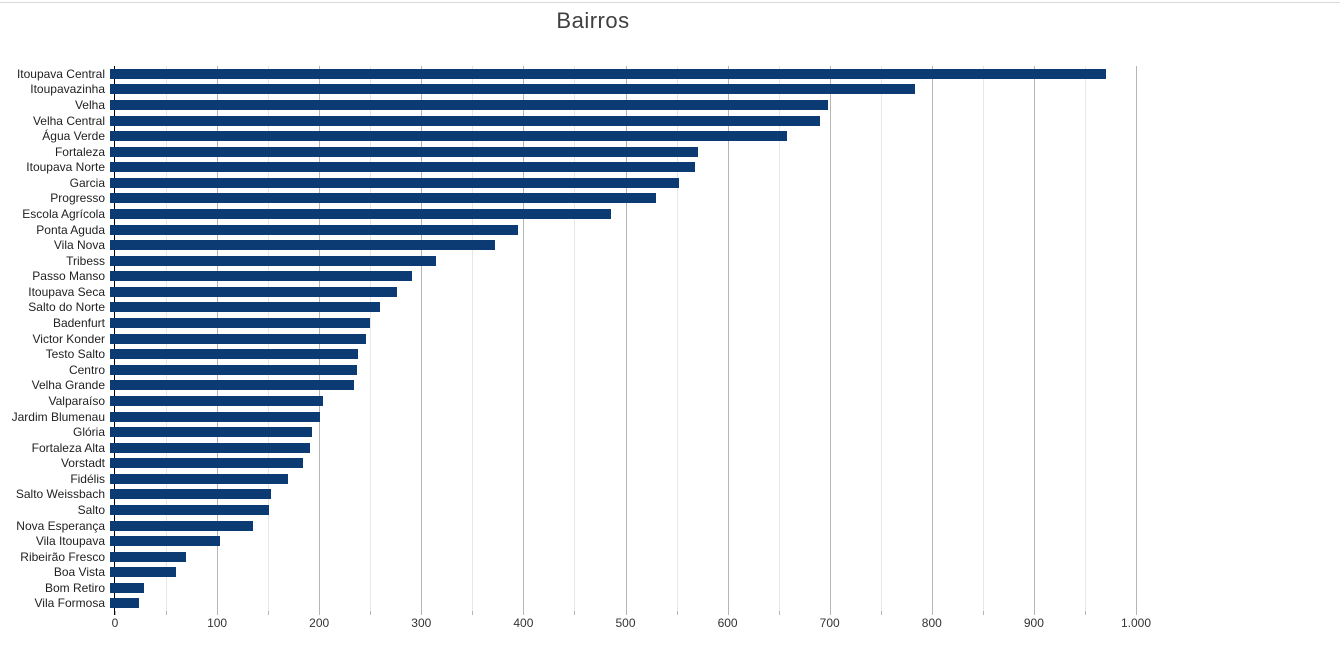  I want to click on bar-row: Fortaleza Alta, so click(593, 448).